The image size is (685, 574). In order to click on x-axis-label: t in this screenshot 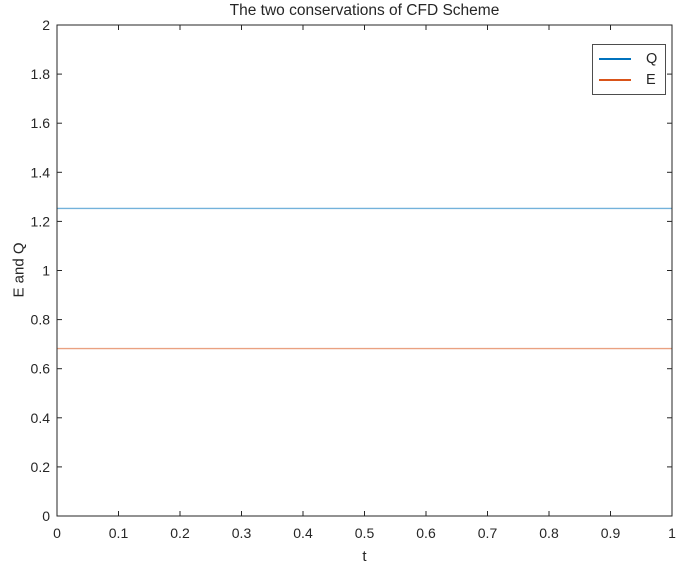, I will do `click(364, 556)`.